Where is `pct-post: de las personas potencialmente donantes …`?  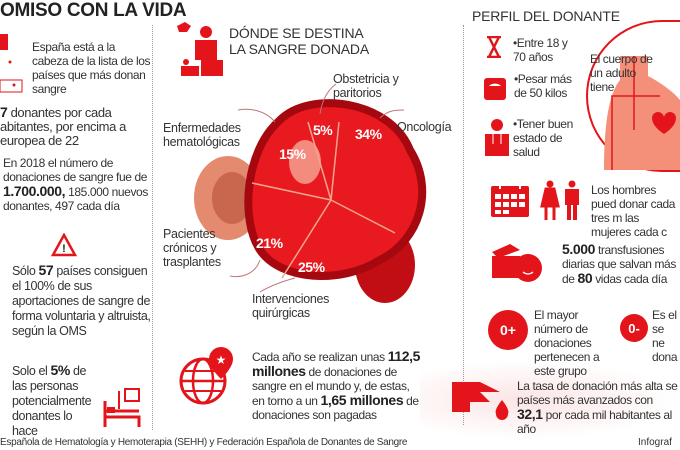
pct-post: de las personas potencialmente donantes … is located at coordinates (52, 401).